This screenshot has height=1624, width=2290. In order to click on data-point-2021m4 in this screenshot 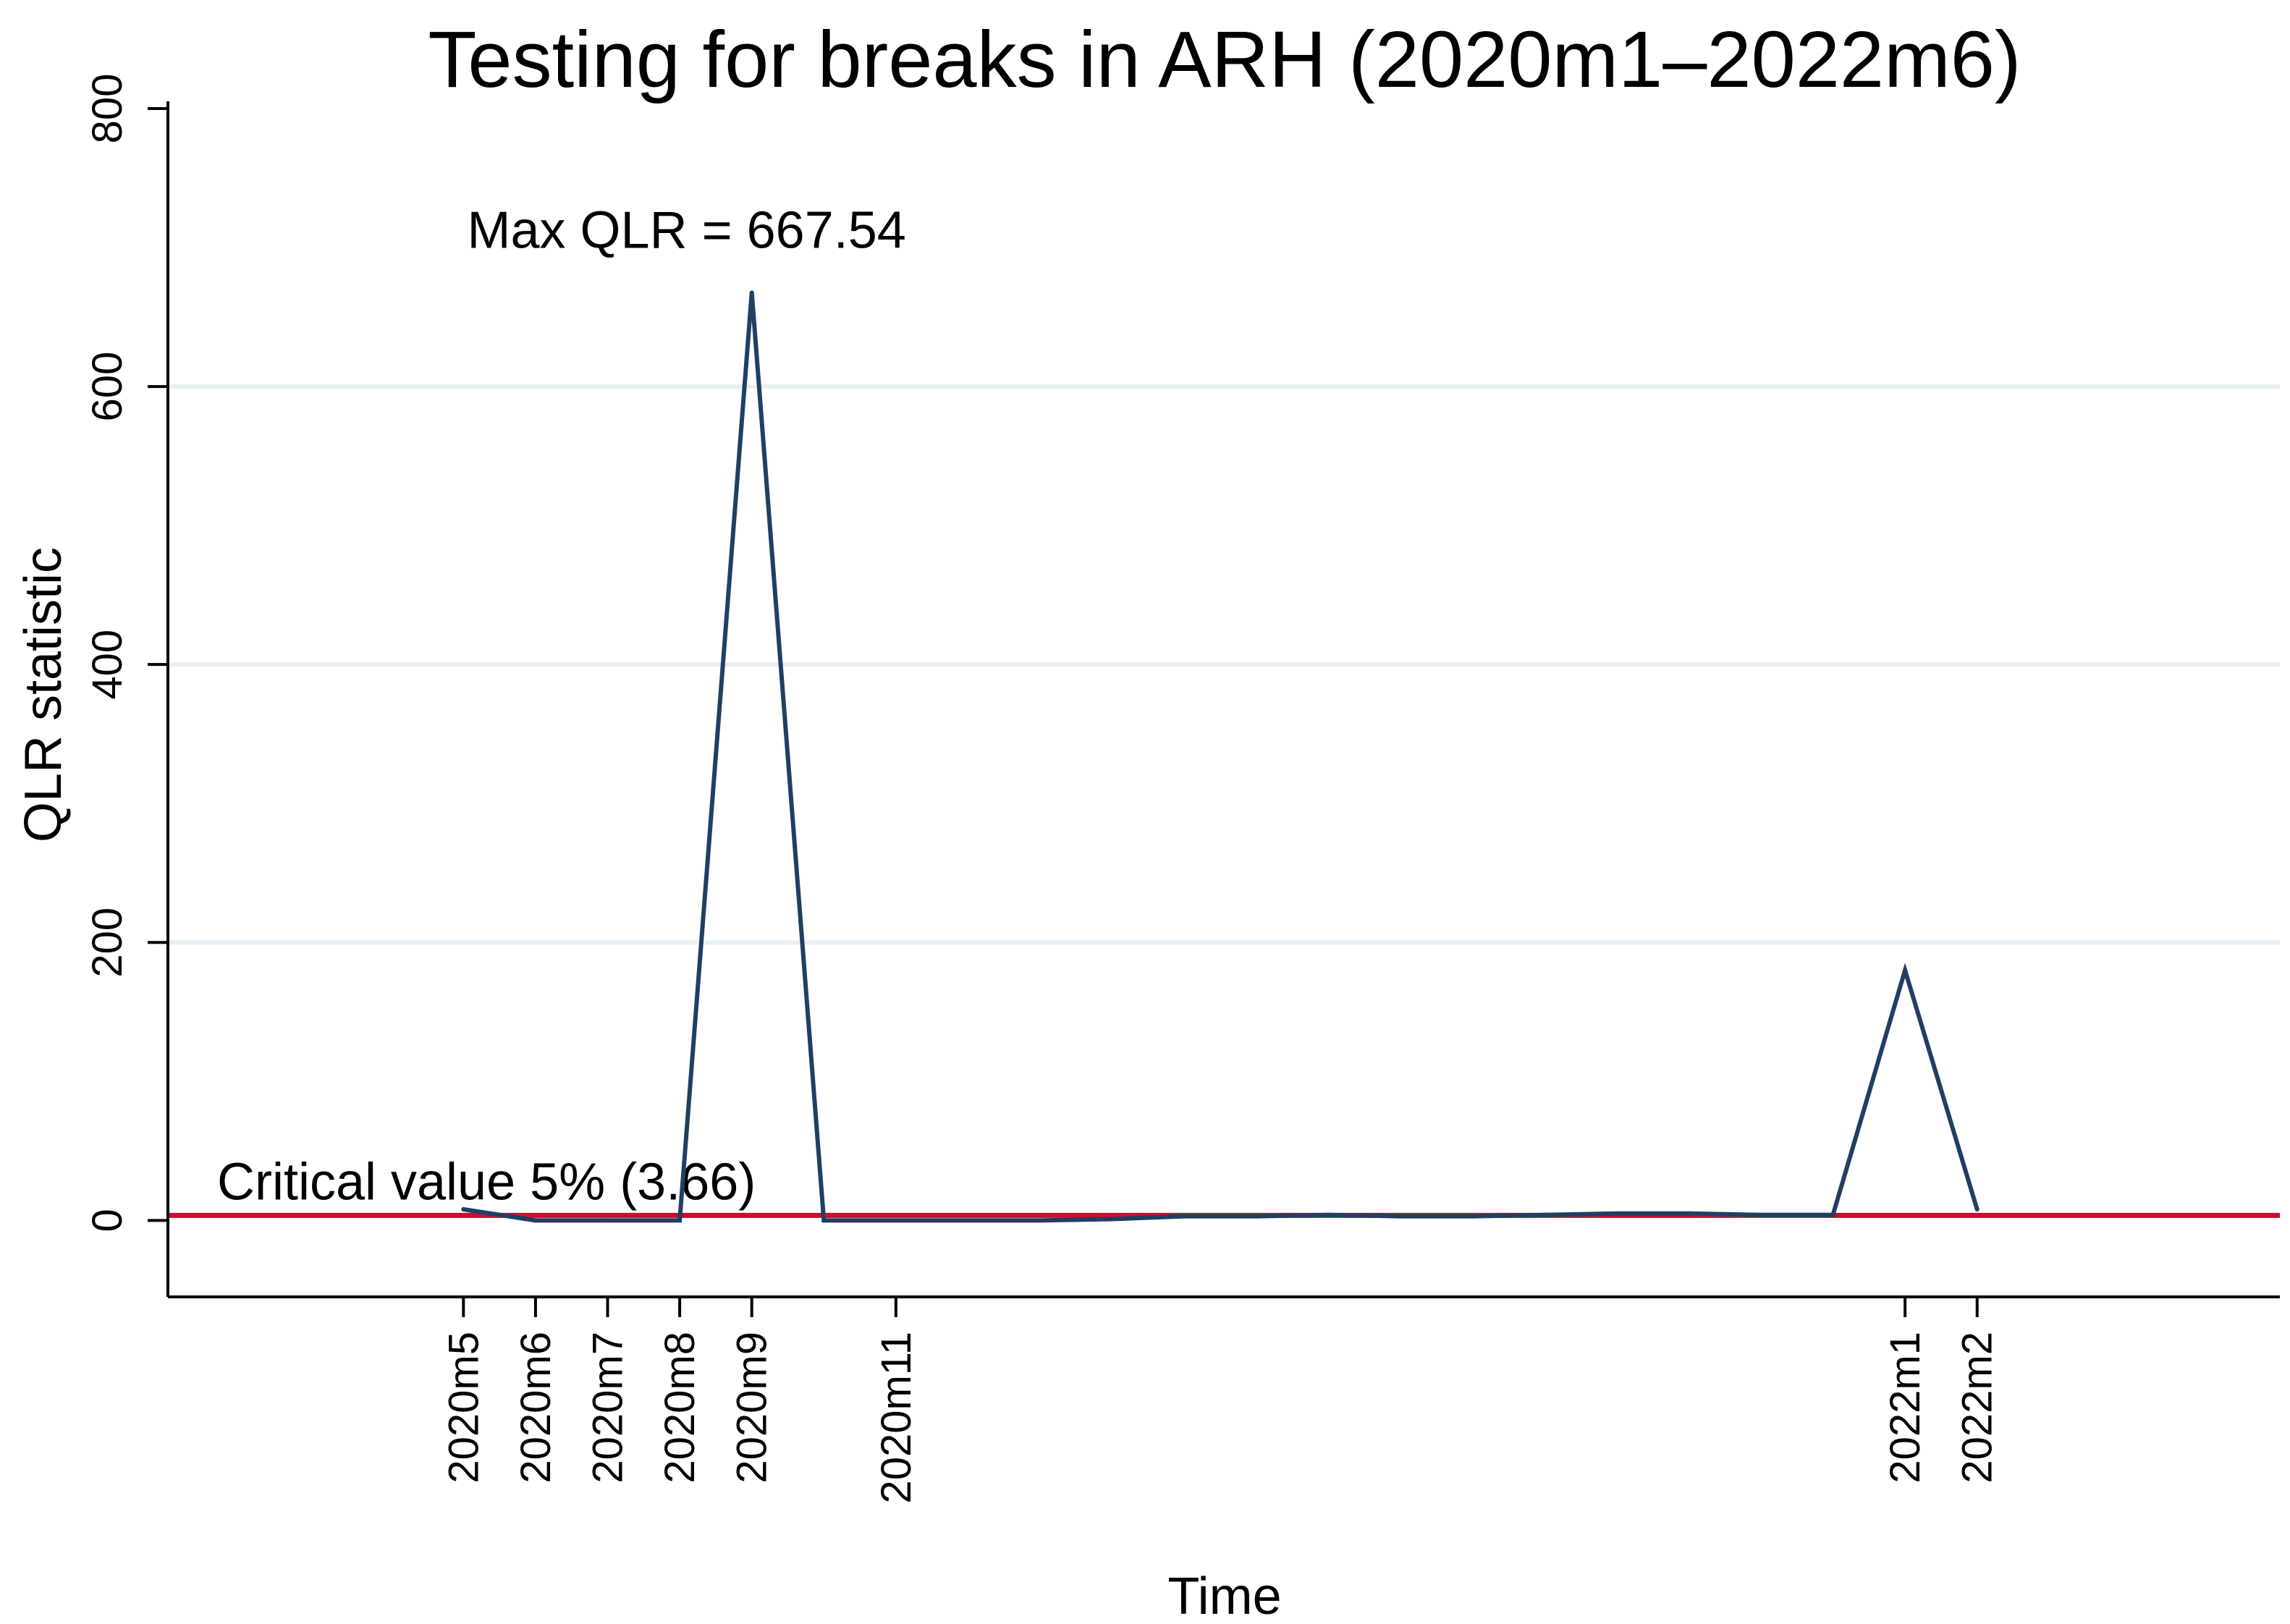, I will do `click(1256, 1216)`.